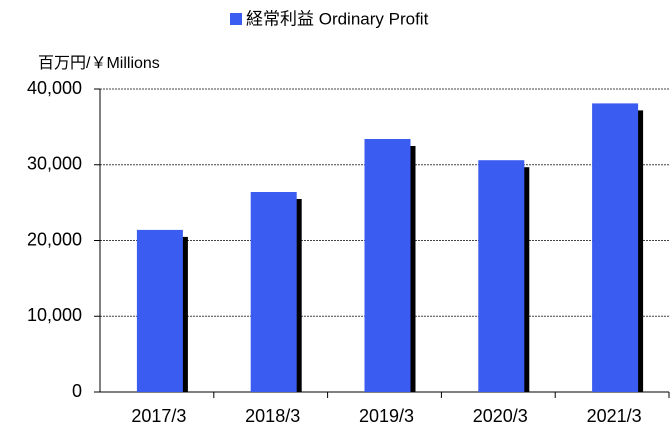  What do you see at coordinates (77, 391) in the screenshot?
I see `y-tick-label: 0` at bounding box center [77, 391].